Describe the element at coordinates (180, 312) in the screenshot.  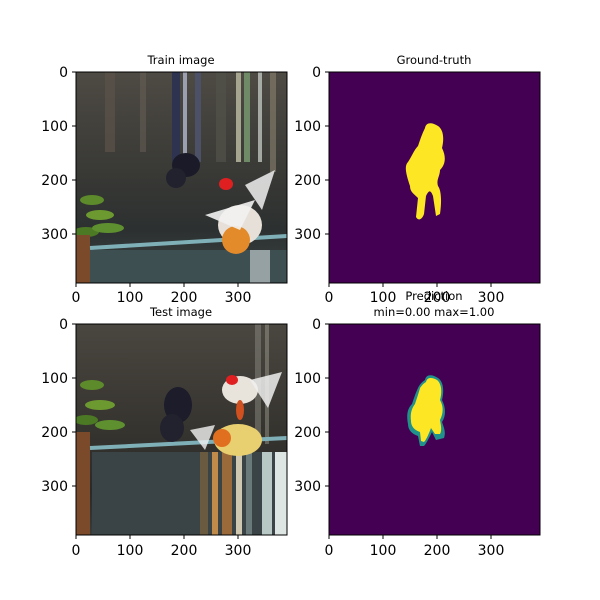
I see `panel-title-test: Test image` at that location.